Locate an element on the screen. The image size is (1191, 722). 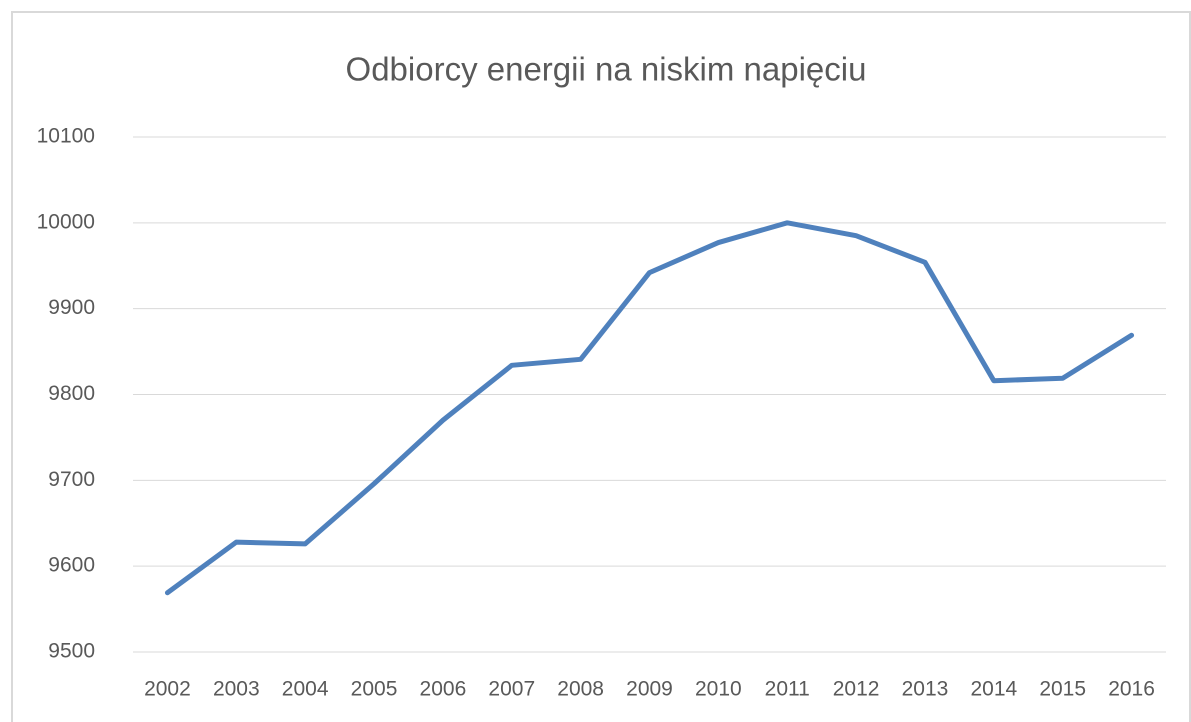
x-tick-label: 2015 is located at coordinates (1062, 689).